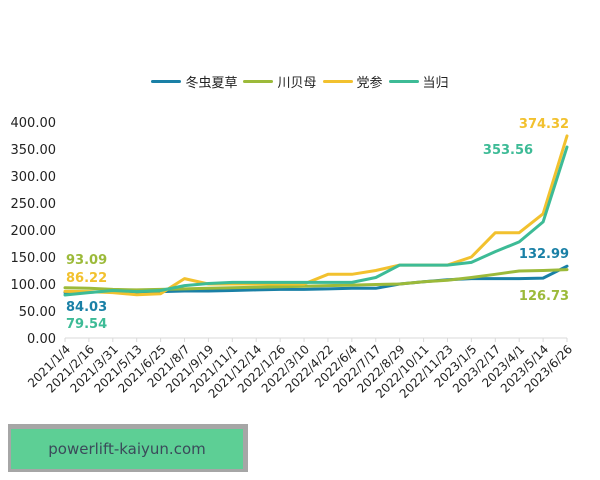  What do you see at coordinates (86, 278) in the screenshot?
I see `data-label: 86.22` at bounding box center [86, 278].